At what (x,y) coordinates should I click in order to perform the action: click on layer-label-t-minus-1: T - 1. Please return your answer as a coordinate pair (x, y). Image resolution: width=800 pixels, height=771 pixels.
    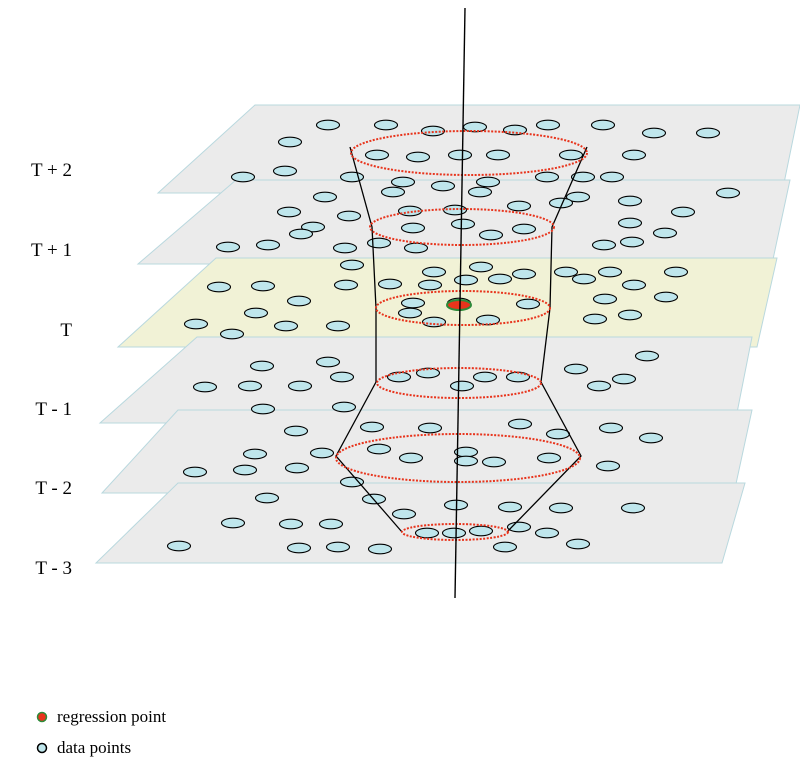
    Looking at the image, I should click on (53, 409).